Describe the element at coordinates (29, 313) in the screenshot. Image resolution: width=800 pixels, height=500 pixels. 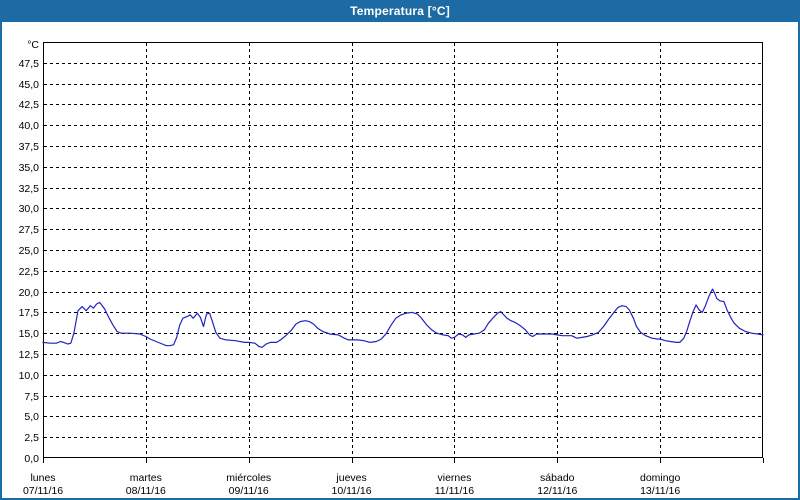
I see `y-axis-tick-label: 17,5` at that location.